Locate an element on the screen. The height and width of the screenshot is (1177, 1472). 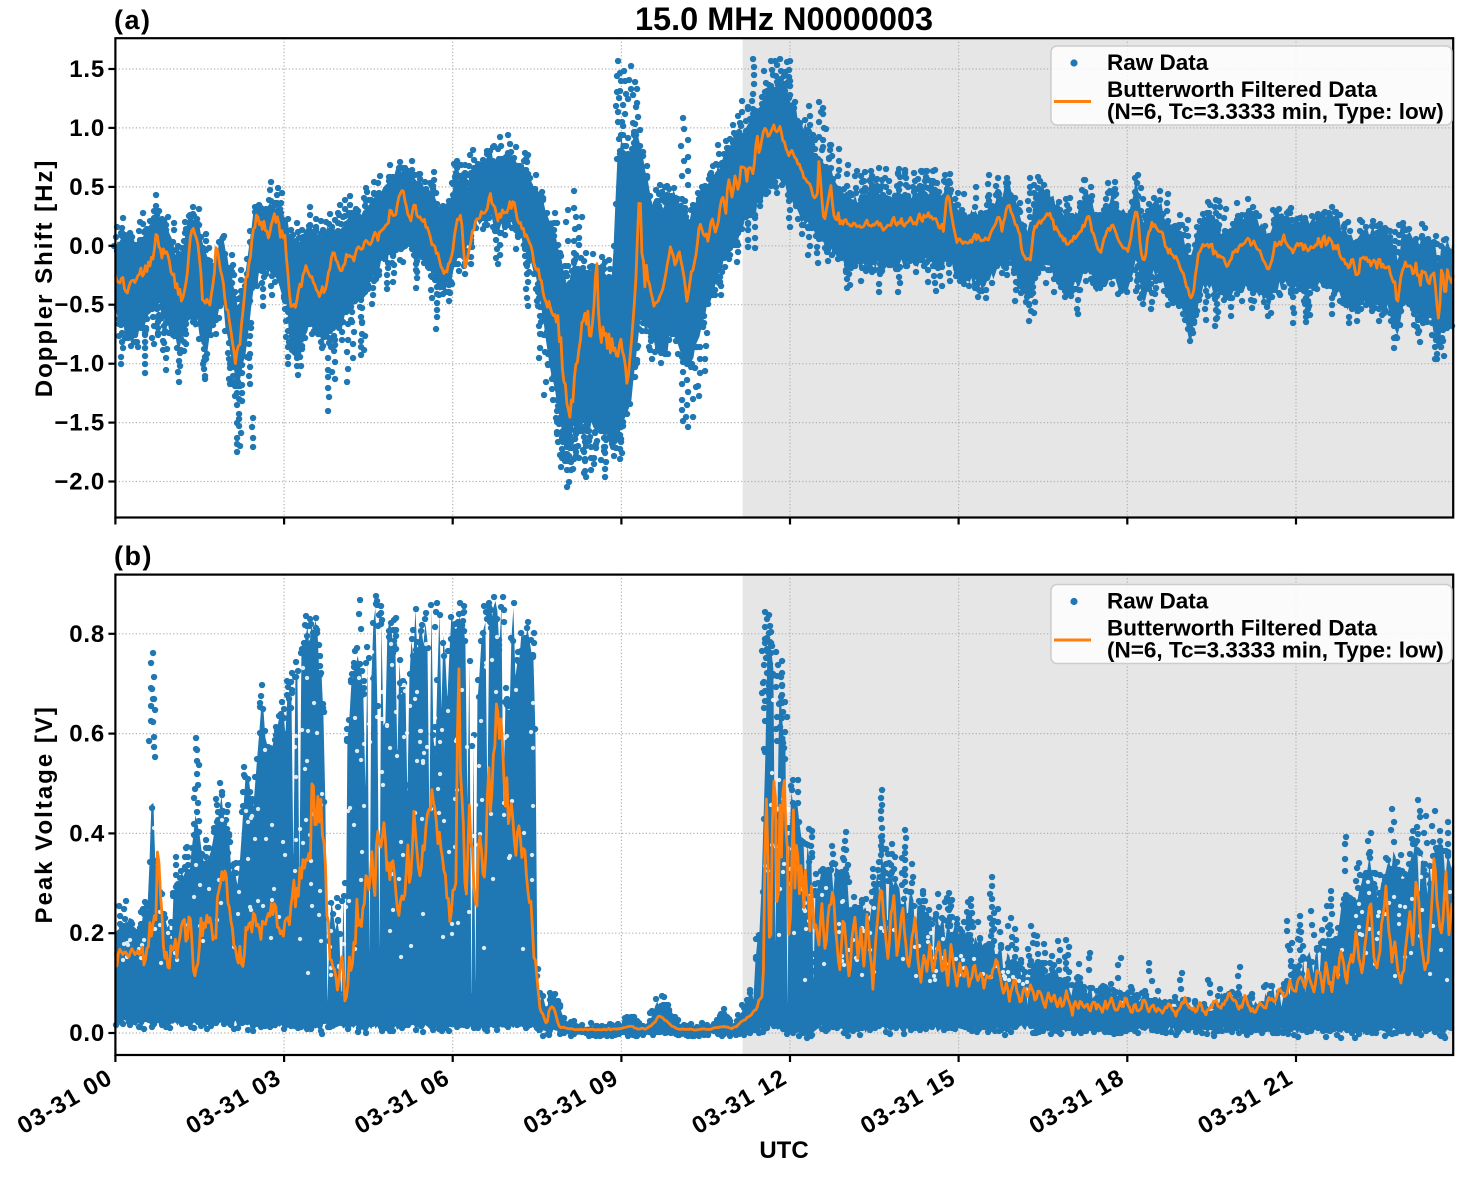
svg-text: 1.0 is located at coordinates (87, 128).